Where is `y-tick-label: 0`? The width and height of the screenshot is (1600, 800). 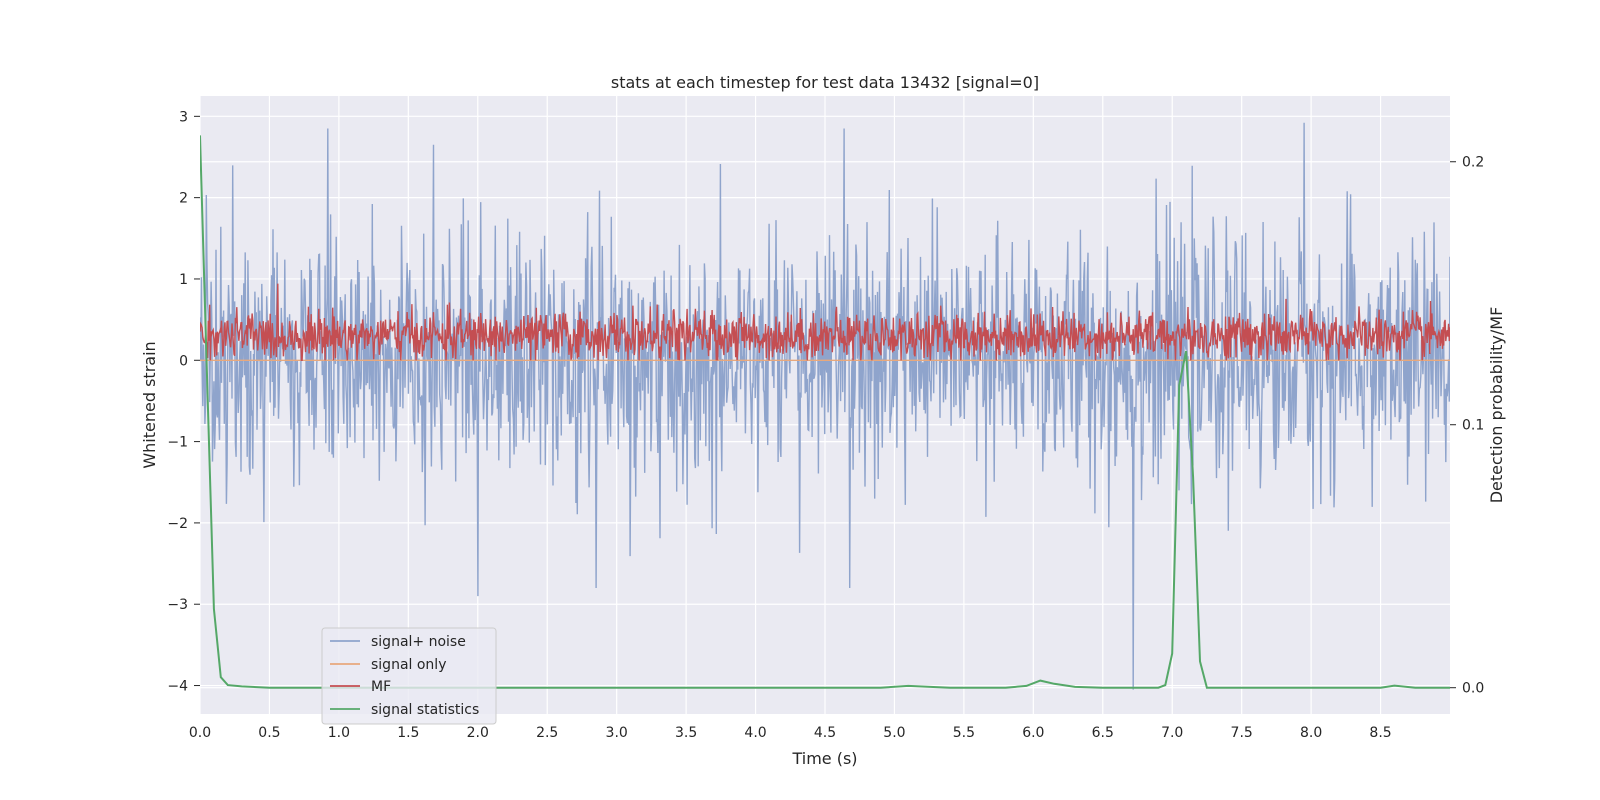
y-tick-label: 0 is located at coordinates (183, 361).